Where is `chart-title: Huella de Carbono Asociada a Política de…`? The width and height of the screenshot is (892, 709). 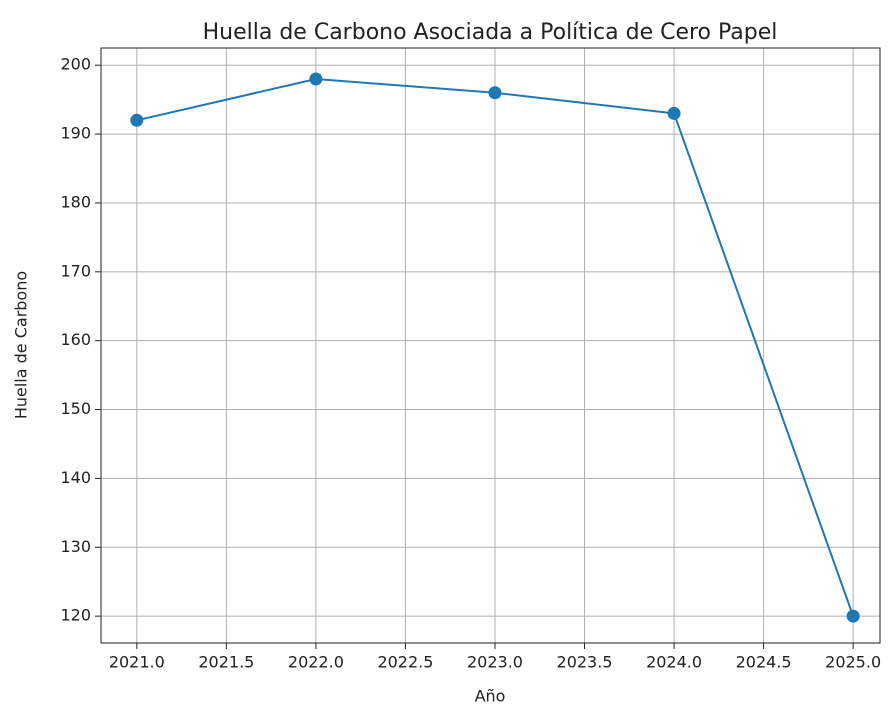 chart-title: Huella de Carbono Asociada a Política de… is located at coordinates (490, 32).